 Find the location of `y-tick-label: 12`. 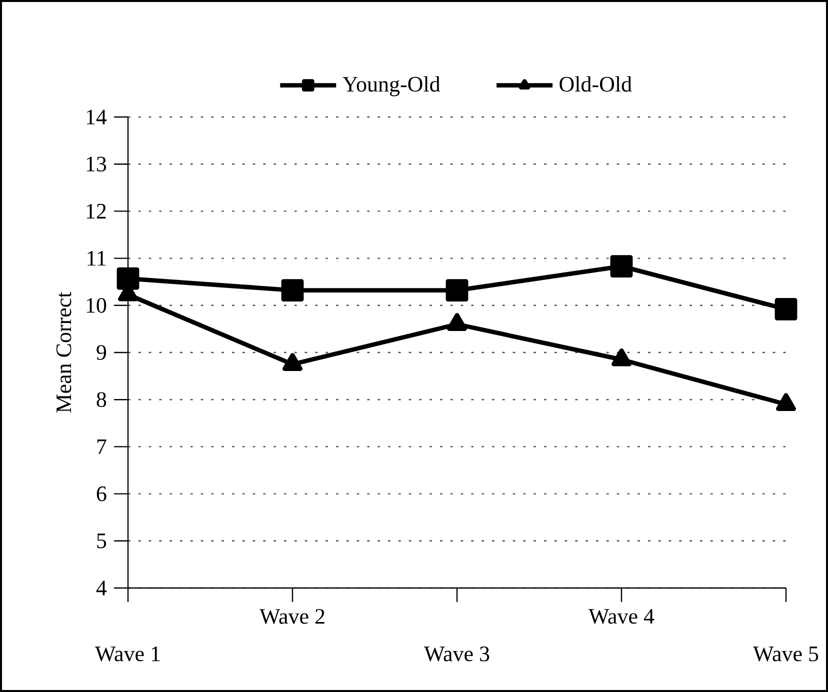

y-tick-label: 12 is located at coordinates (96, 211).